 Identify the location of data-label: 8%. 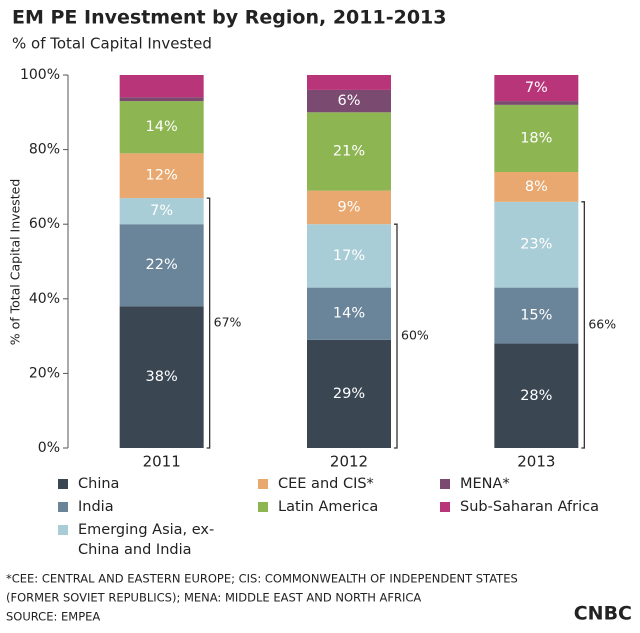
(536, 187).